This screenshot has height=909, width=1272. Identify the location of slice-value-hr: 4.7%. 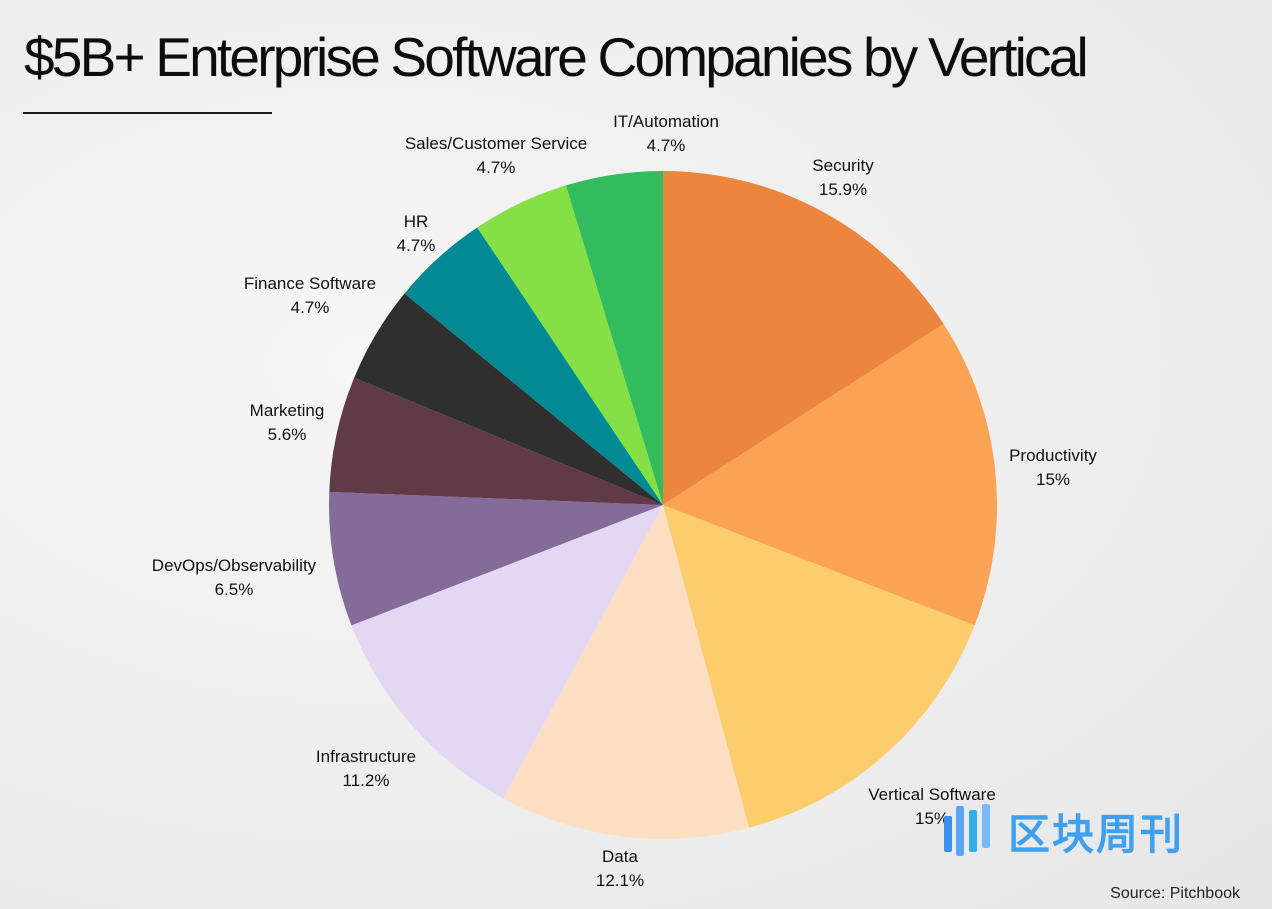
(416, 245).